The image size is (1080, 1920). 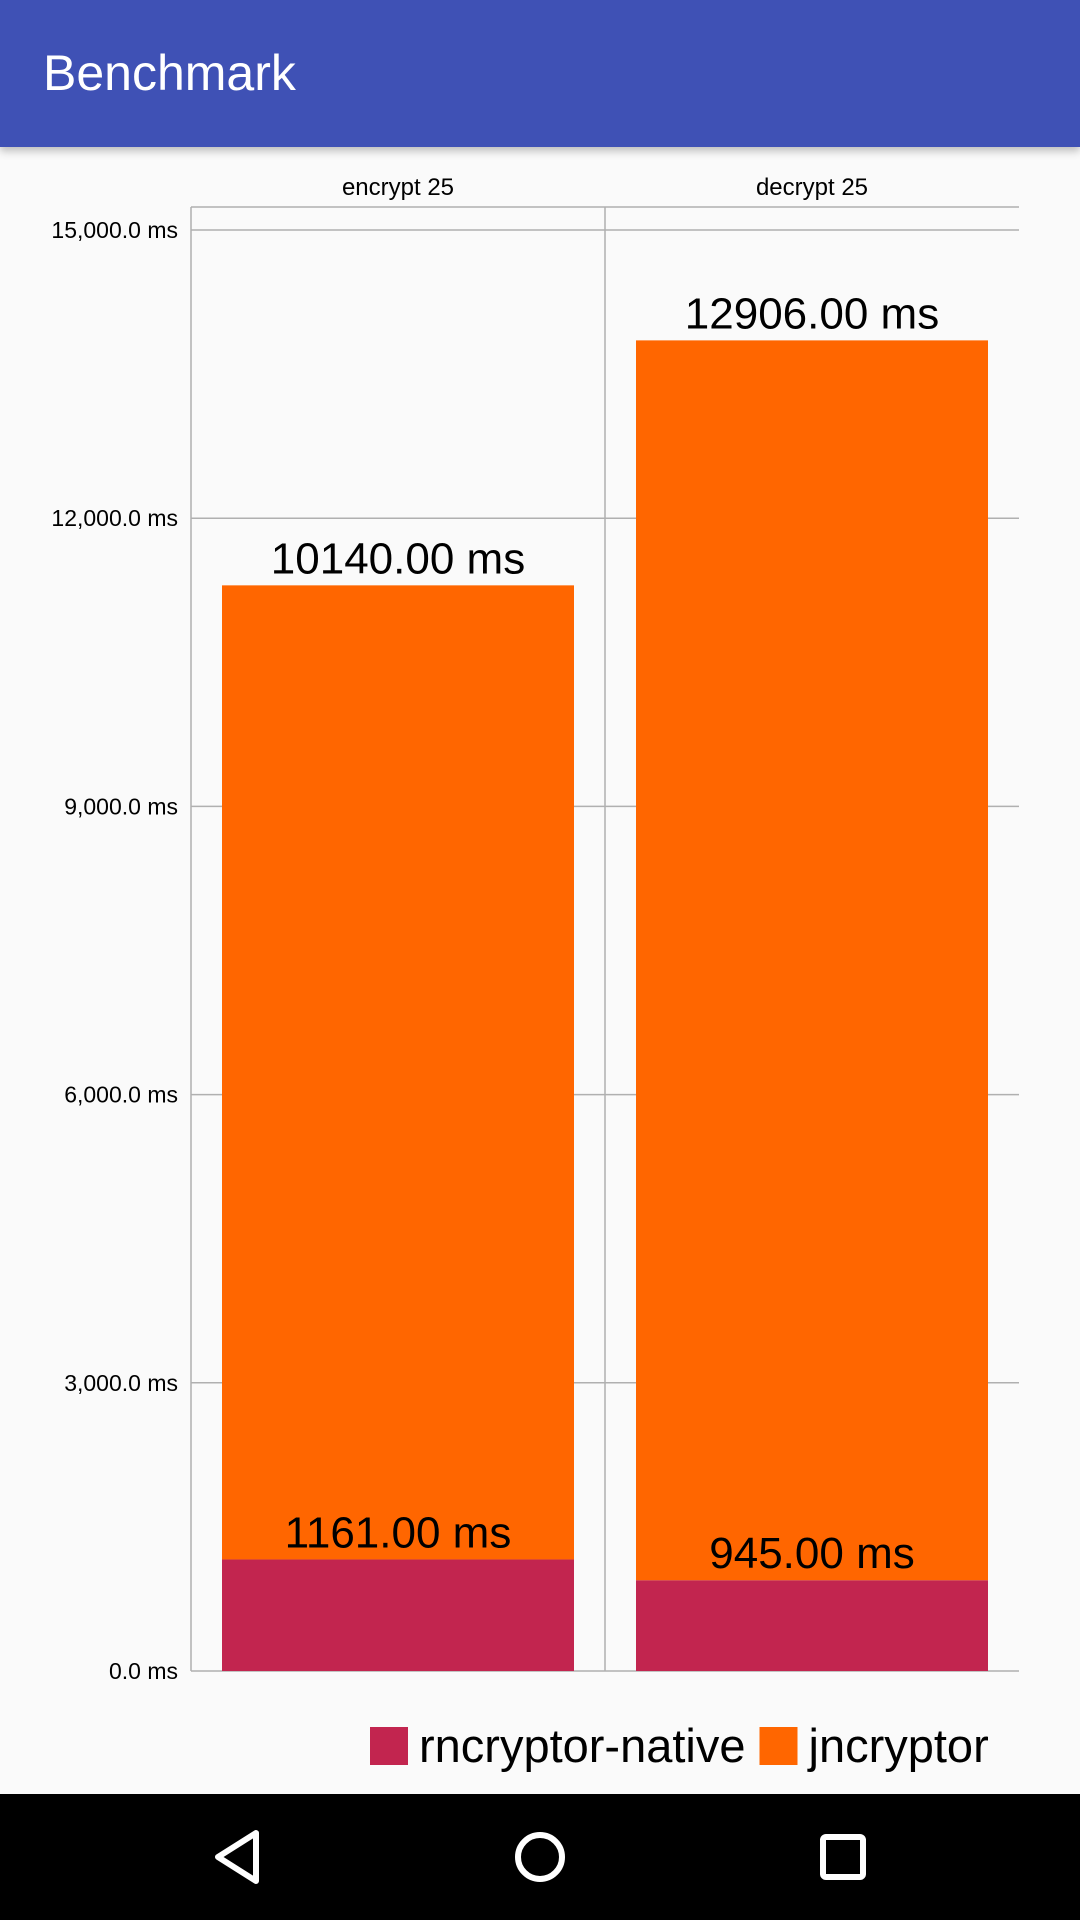 I want to click on back-icon, so click(x=237, y=1857).